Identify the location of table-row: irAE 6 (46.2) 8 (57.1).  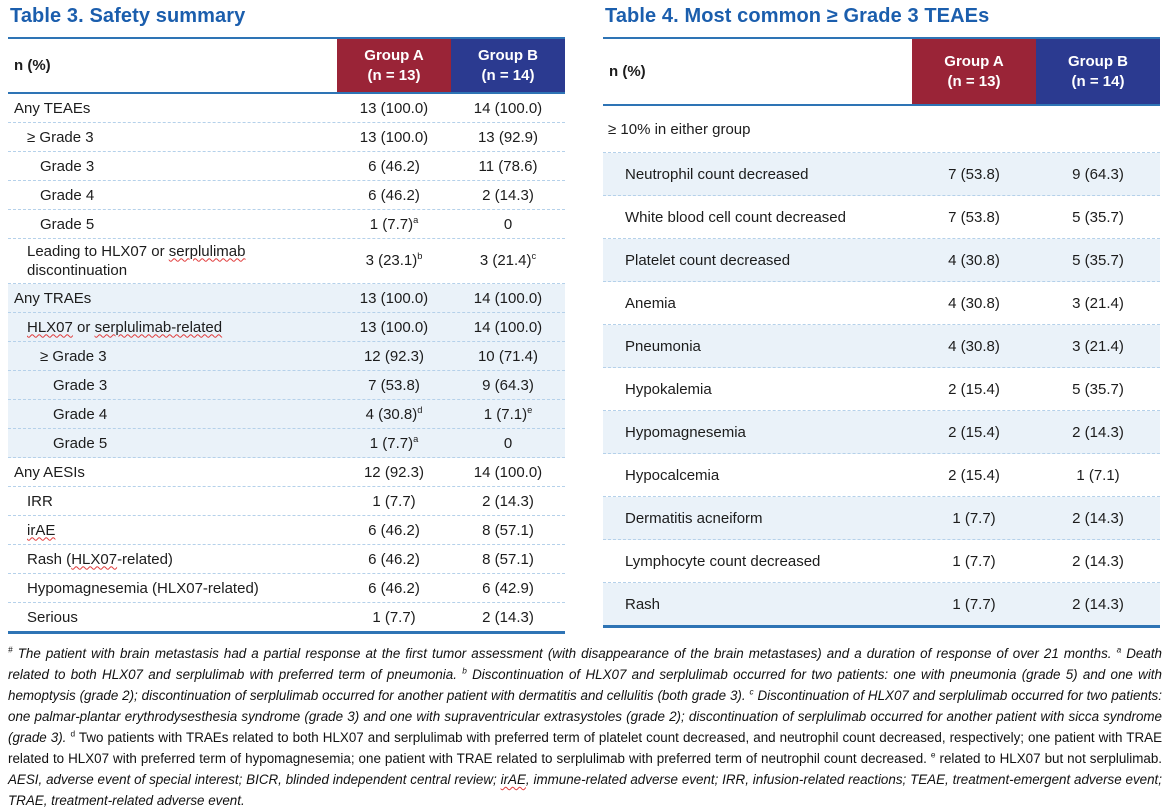
(286, 530).